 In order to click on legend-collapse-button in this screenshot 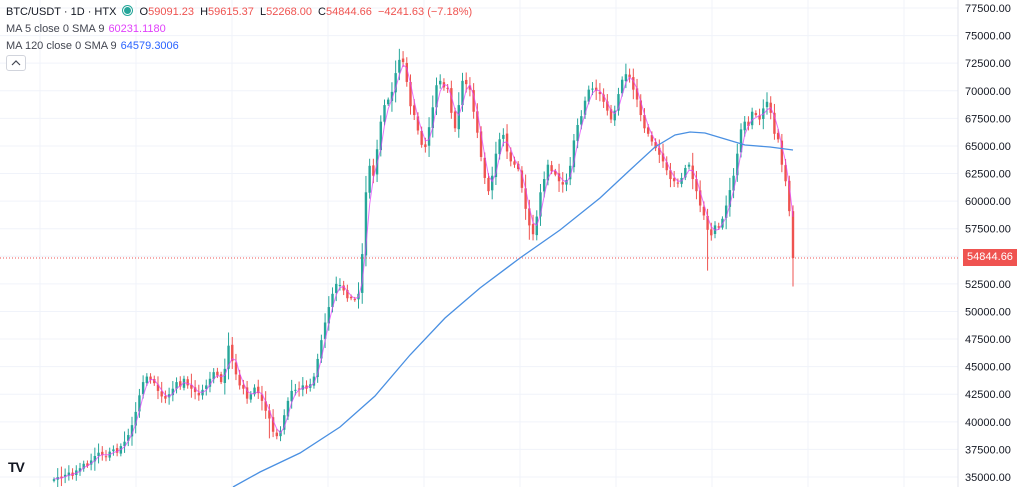, I will do `click(16, 63)`.